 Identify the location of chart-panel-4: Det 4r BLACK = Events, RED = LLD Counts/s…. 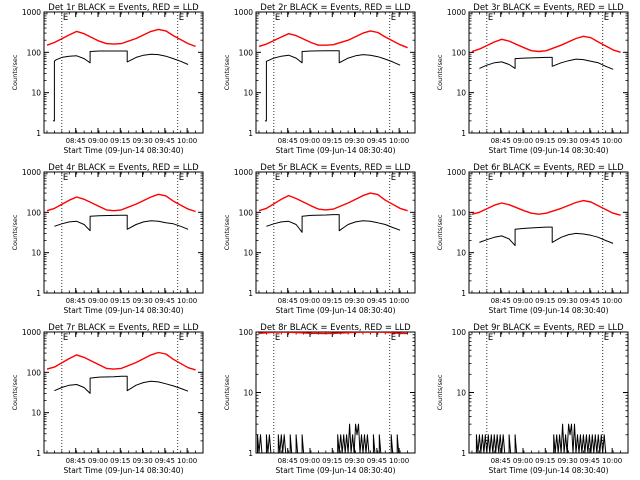
(107, 239).